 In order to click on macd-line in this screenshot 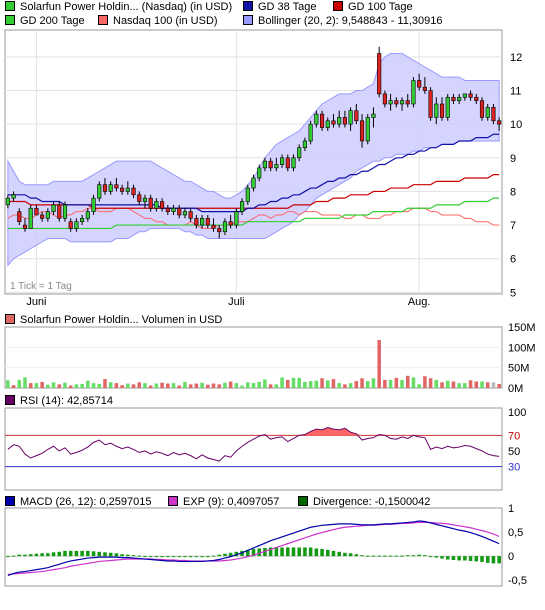, I will do `click(253, 548)`.